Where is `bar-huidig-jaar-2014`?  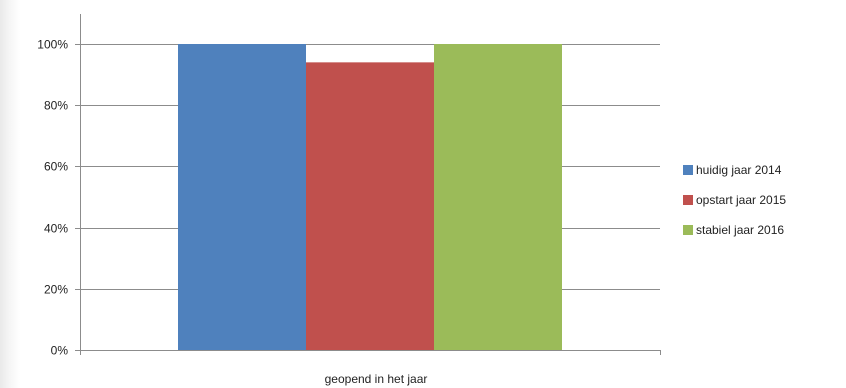
bar-huidig-jaar-2014 is located at coordinates (242, 197).